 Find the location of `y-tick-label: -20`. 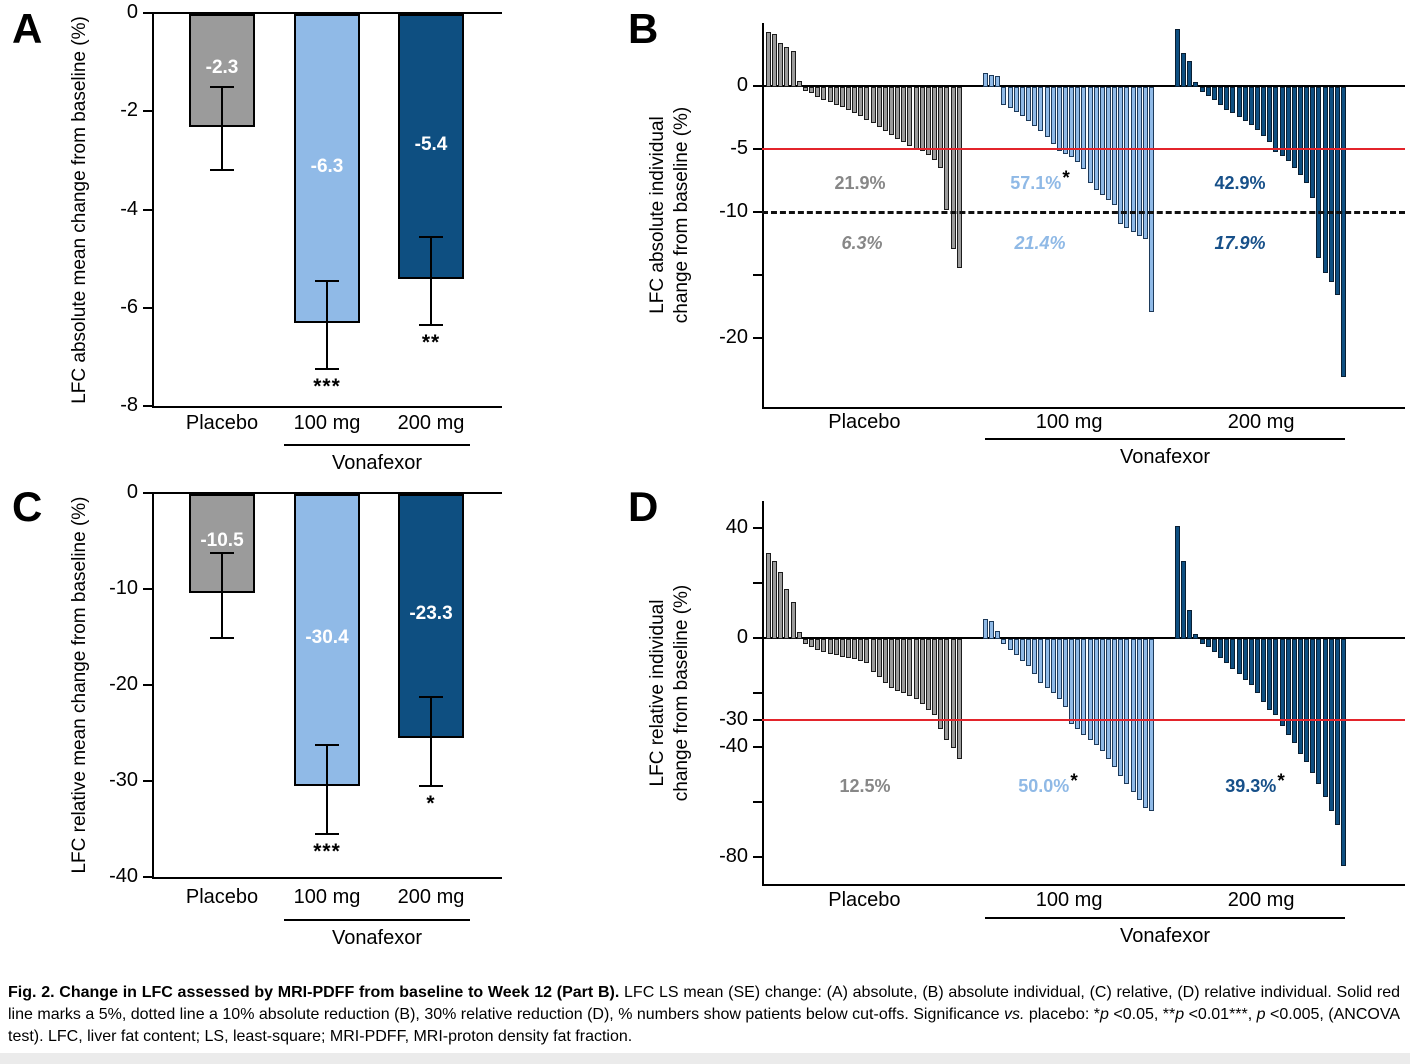

y-tick-label: -20 is located at coordinates (123, 684).